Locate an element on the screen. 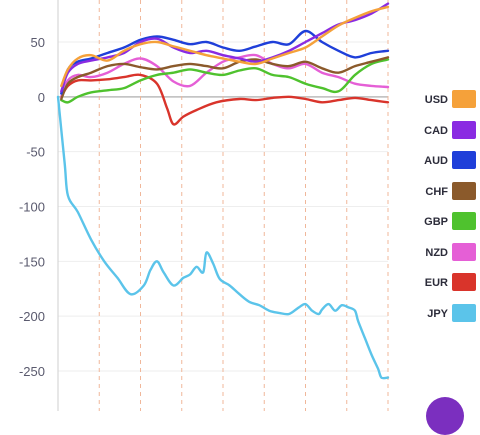 The height and width of the screenshot is (435, 480). legend-label: NZD is located at coordinates (436, 252).